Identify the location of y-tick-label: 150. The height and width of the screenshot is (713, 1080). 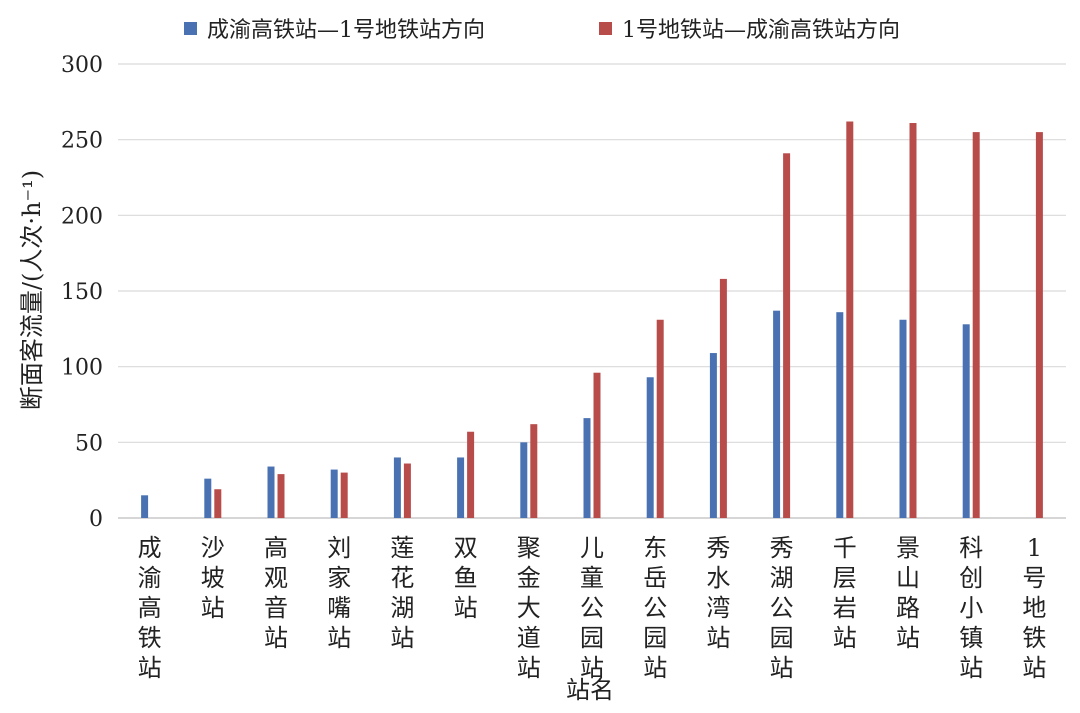
(82, 292).